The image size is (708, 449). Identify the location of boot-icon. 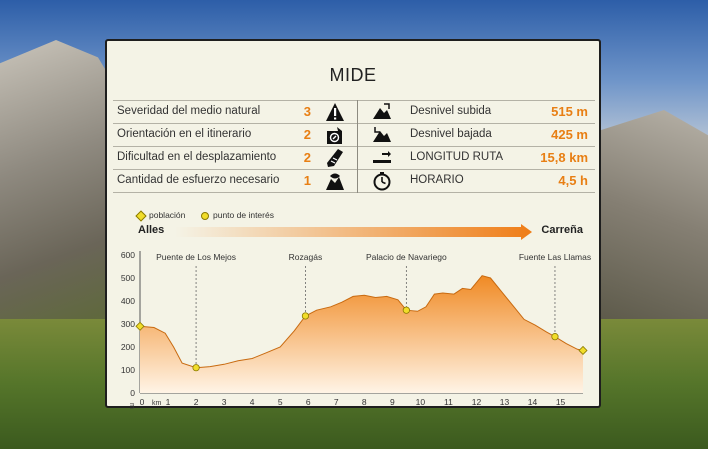
(335, 158).